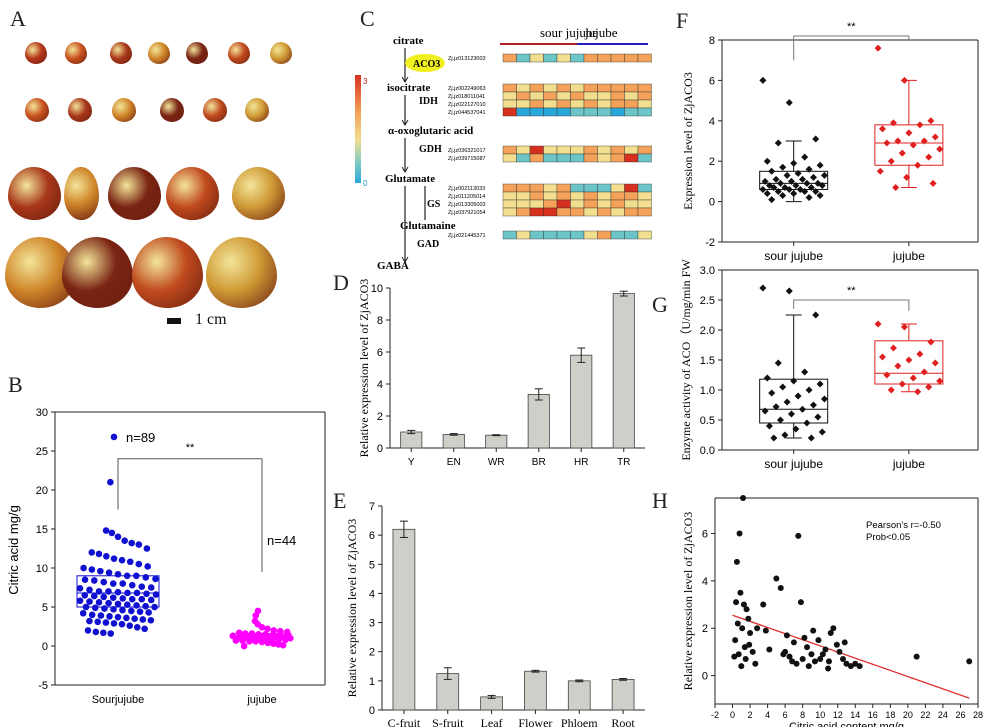 The width and height of the screenshot is (986, 727). What do you see at coordinates (623, 462) in the screenshot?
I see `x-tick-label: TR` at bounding box center [623, 462].